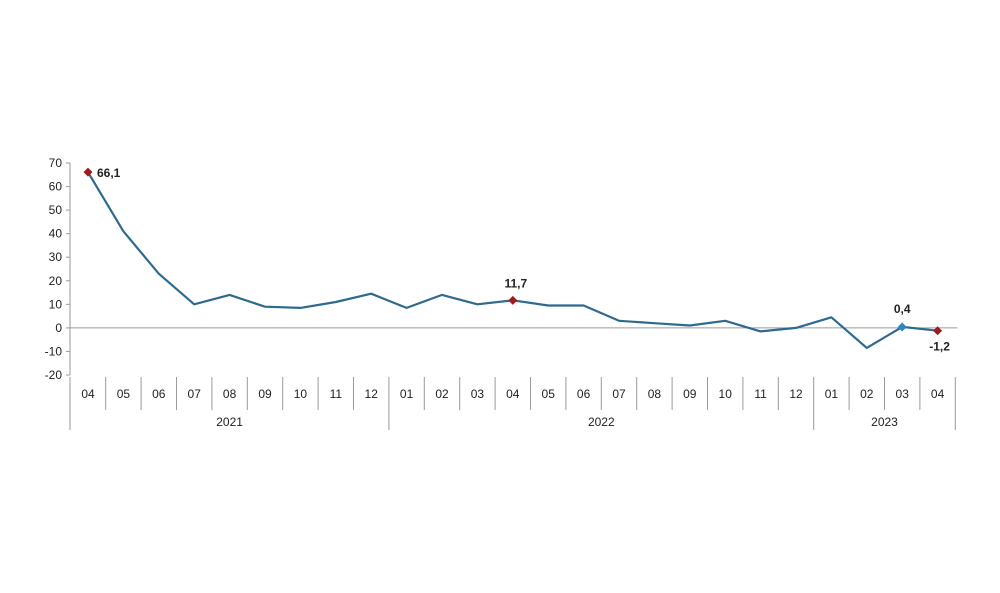  I want to click on y-tick-label: 0, so click(58, 328).